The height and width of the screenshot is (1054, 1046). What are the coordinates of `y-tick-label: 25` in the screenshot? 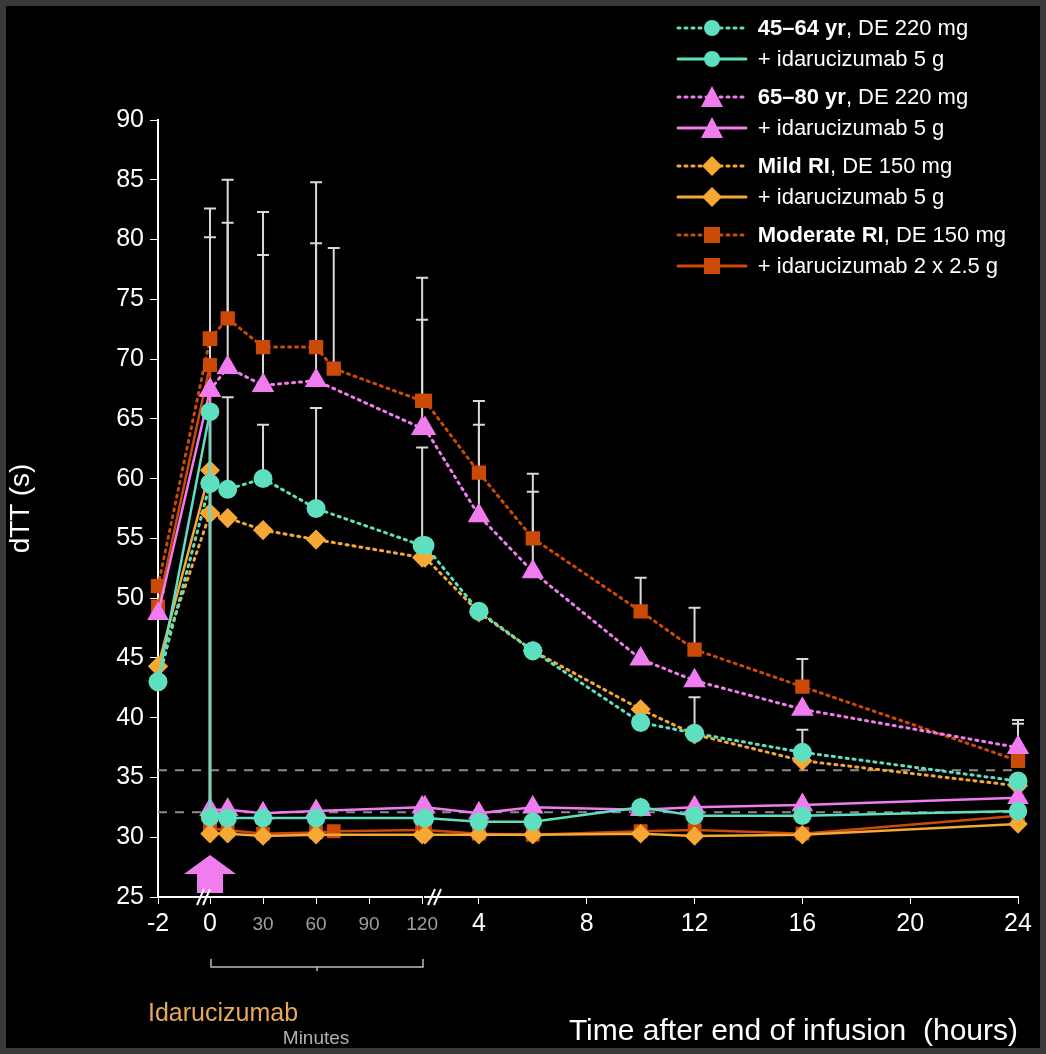 It's located at (130, 894).